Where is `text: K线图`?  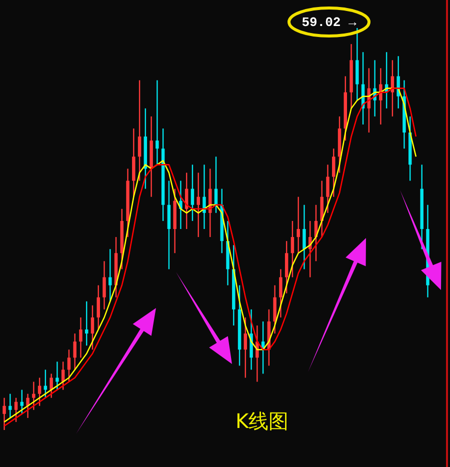 text: K线图 is located at coordinates (262, 421).